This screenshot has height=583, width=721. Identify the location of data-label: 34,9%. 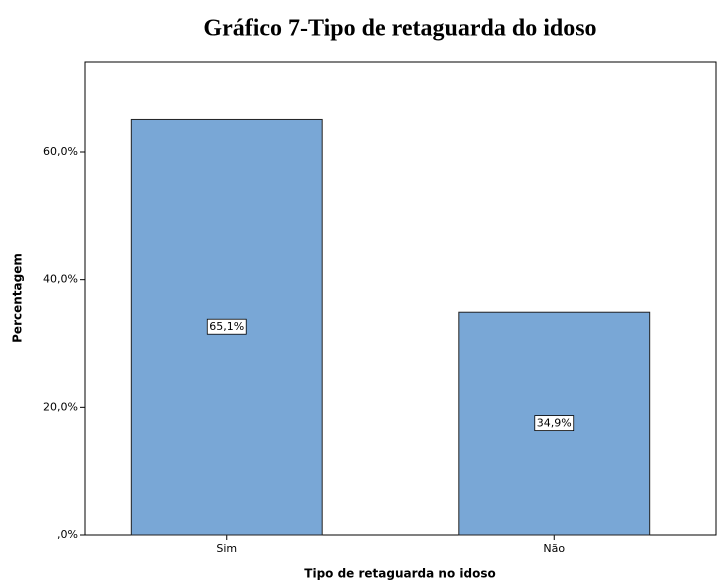
(554, 423).